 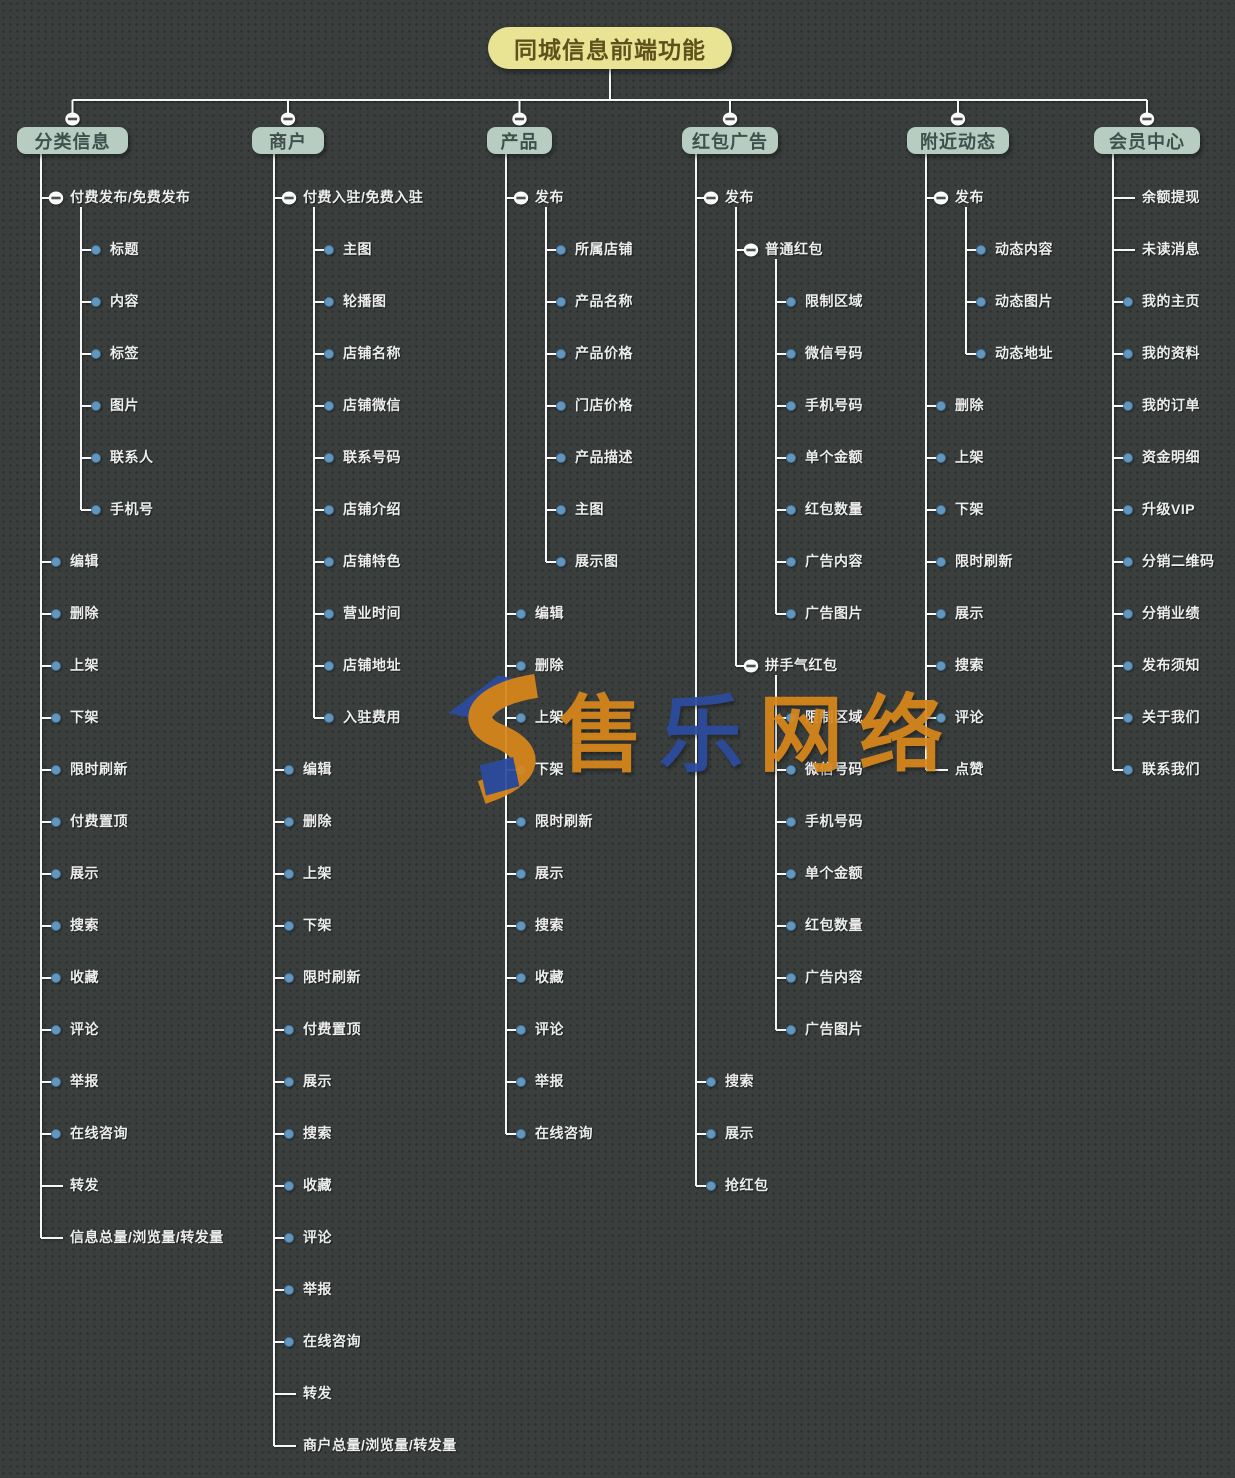 I want to click on topic-label: 产品描述, so click(x=604, y=457).